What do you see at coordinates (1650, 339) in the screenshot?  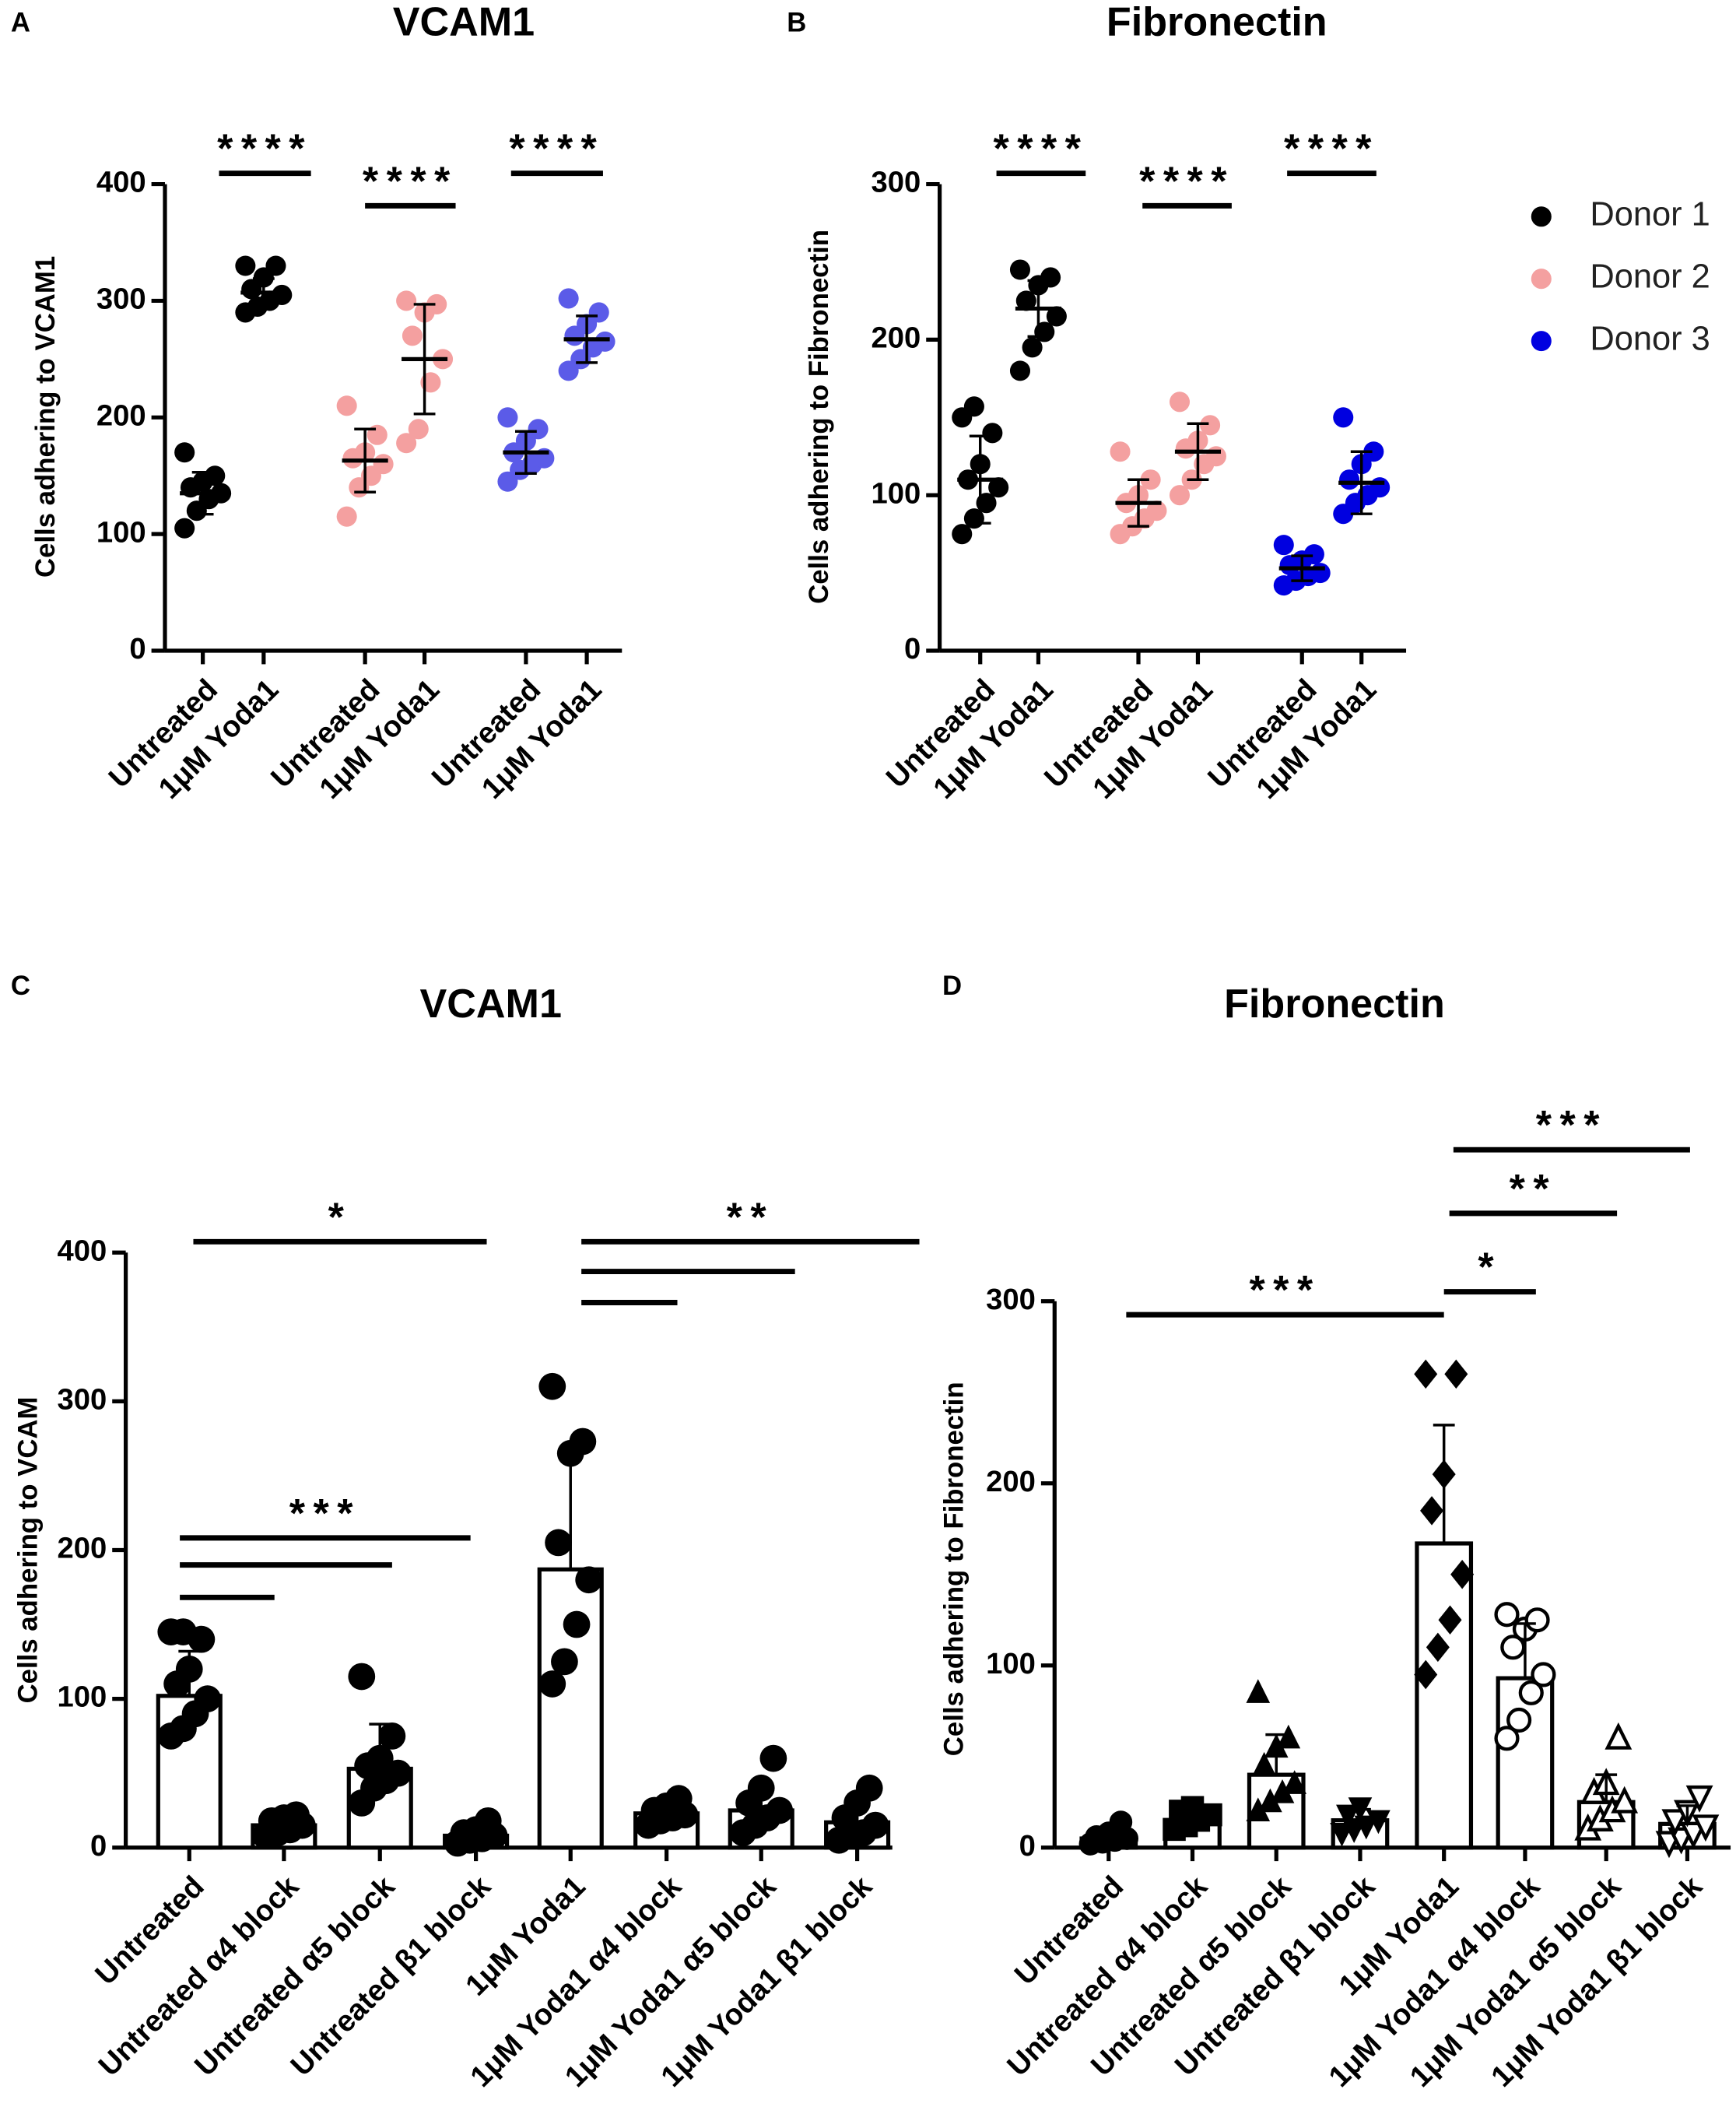 I see `legend-label: Donor 3` at bounding box center [1650, 339].